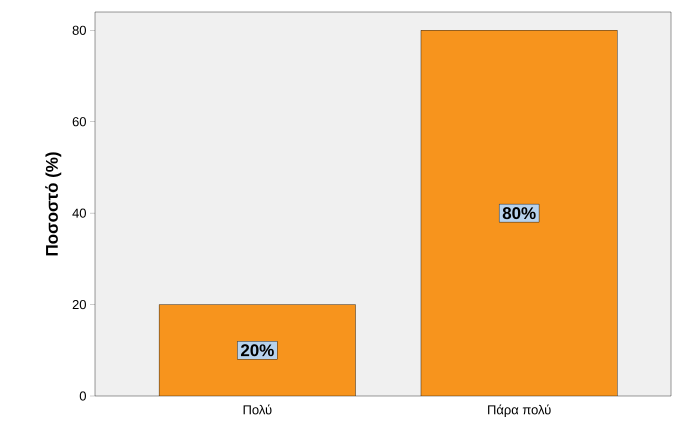 The width and height of the screenshot is (674, 432). Describe the element at coordinates (83, 396) in the screenshot. I see `y-tick-label: 0` at that location.